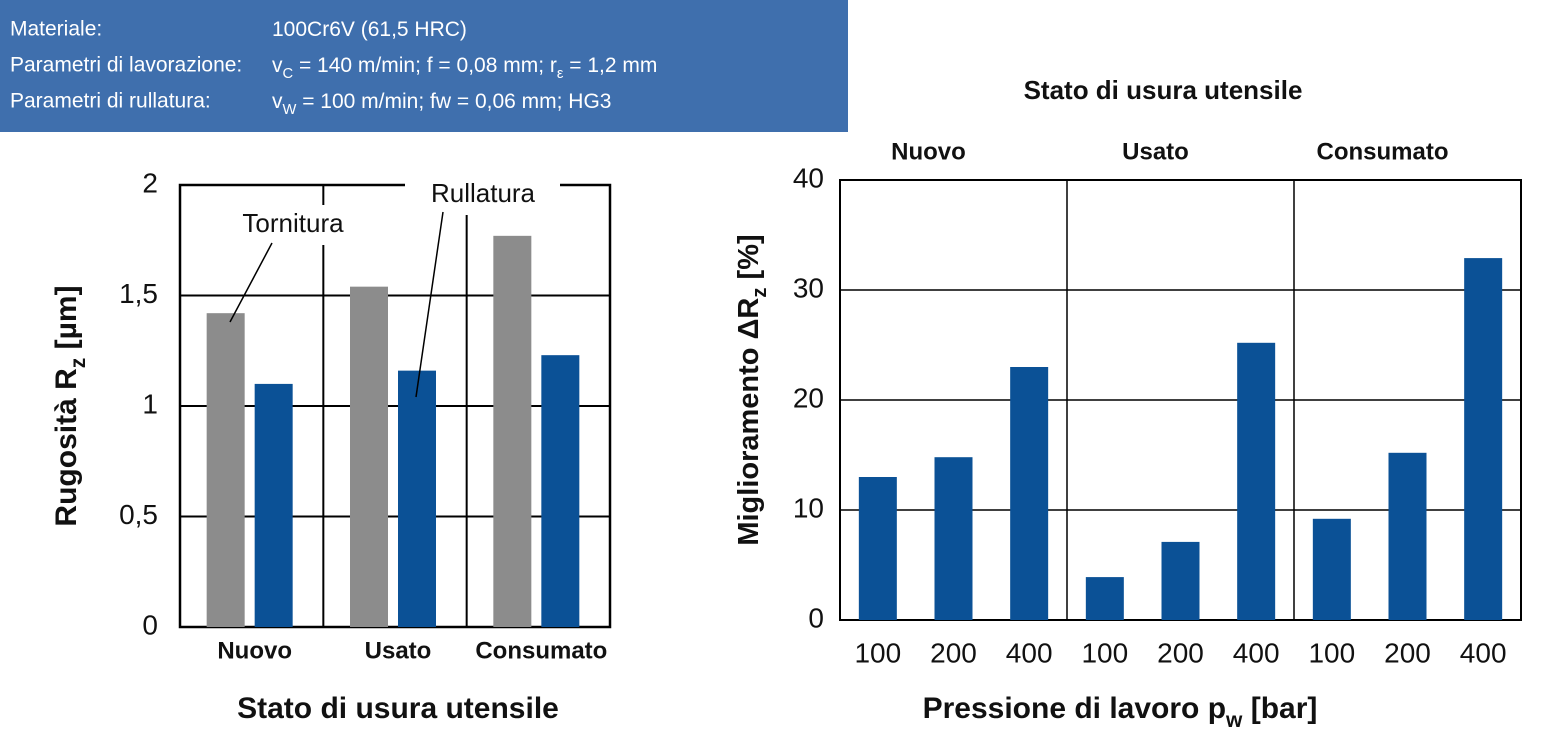 The image size is (1549, 738). Describe the element at coordinates (453, 101) in the screenshot. I see `info-value-part: = 100 m/min; fw = 0,06 mm; HG3` at that location.